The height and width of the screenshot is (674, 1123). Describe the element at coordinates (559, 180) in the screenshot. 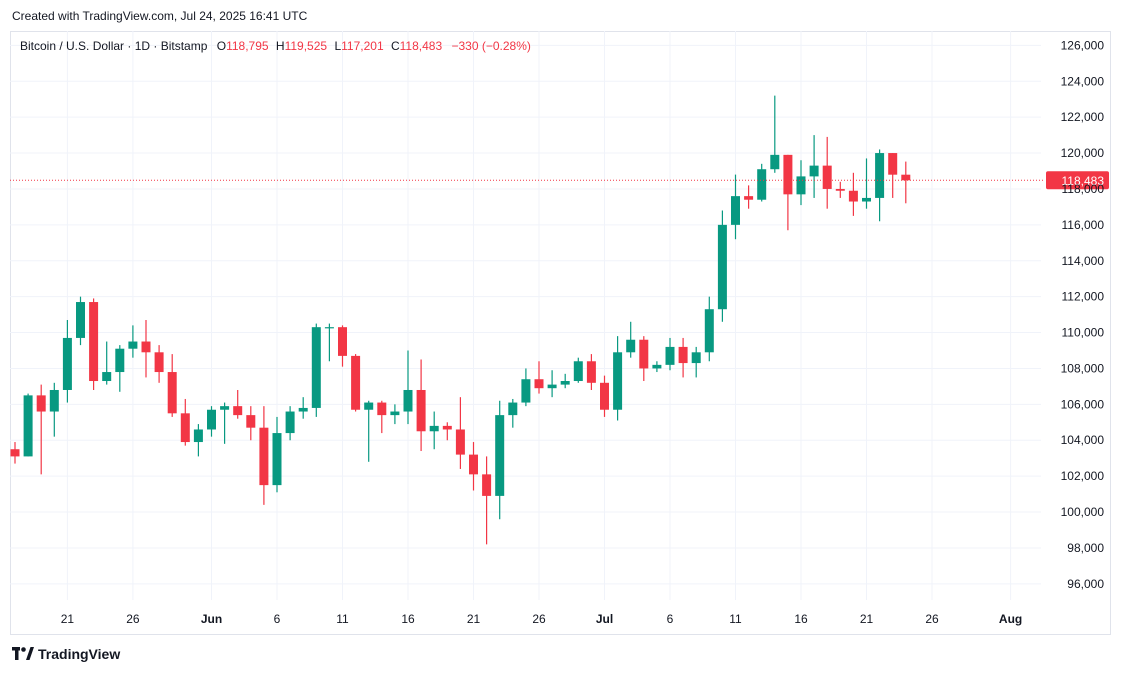

I see `last-price-line: 118,483` at that location.